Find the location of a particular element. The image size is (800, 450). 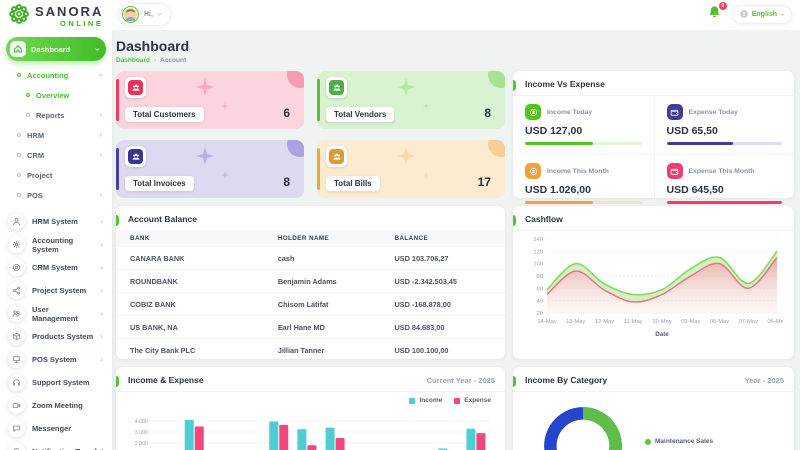

sidebar-item-zoom-meeting: Zoom Meeting is located at coordinates (56, 405).